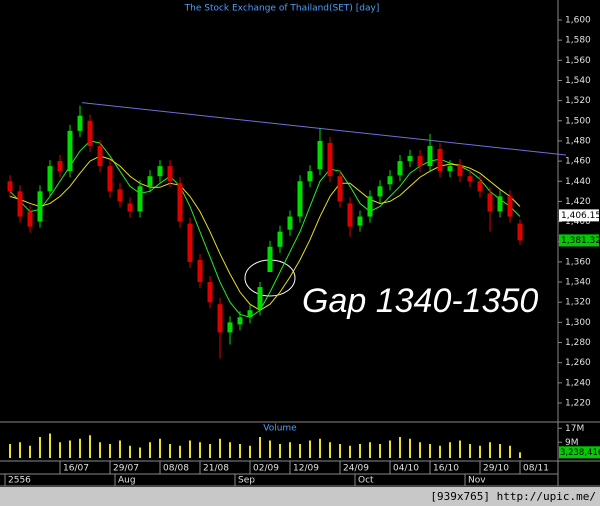  Describe the element at coordinates (356, 469) in the screenshot. I see `x-tick-label: 24/09` at that location.